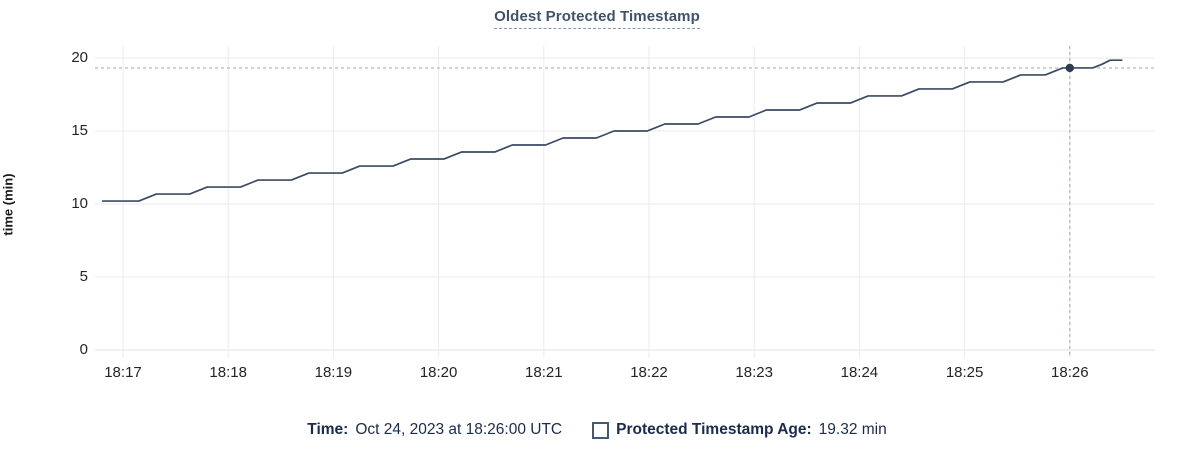  What do you see at coordinates (1070, 372) in the screenshot?
I see `x-tick-label: 18:26` at bounding box center [1070, 372].